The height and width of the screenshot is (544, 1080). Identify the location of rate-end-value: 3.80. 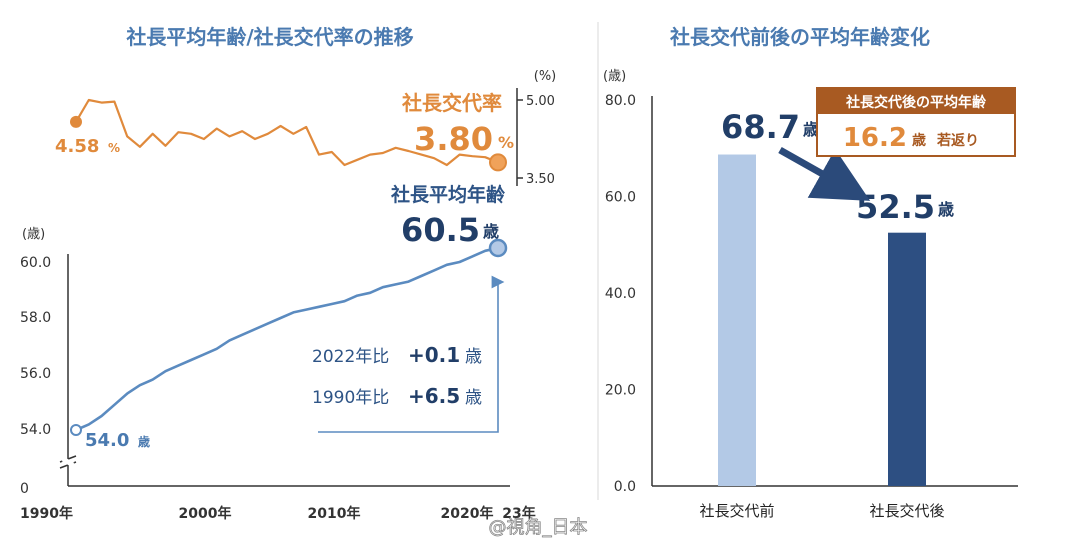
(453, 139).